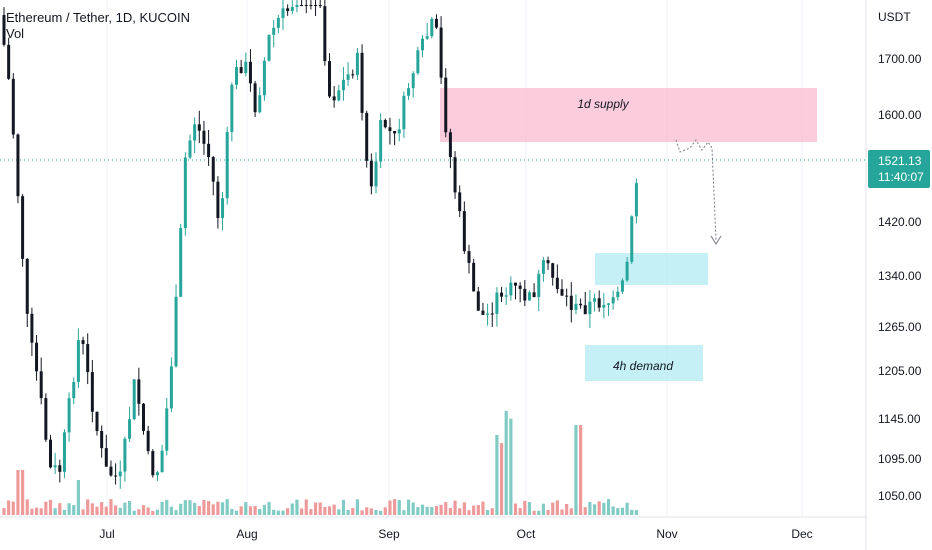  I want to click on supply-zone, so click(628, 115).